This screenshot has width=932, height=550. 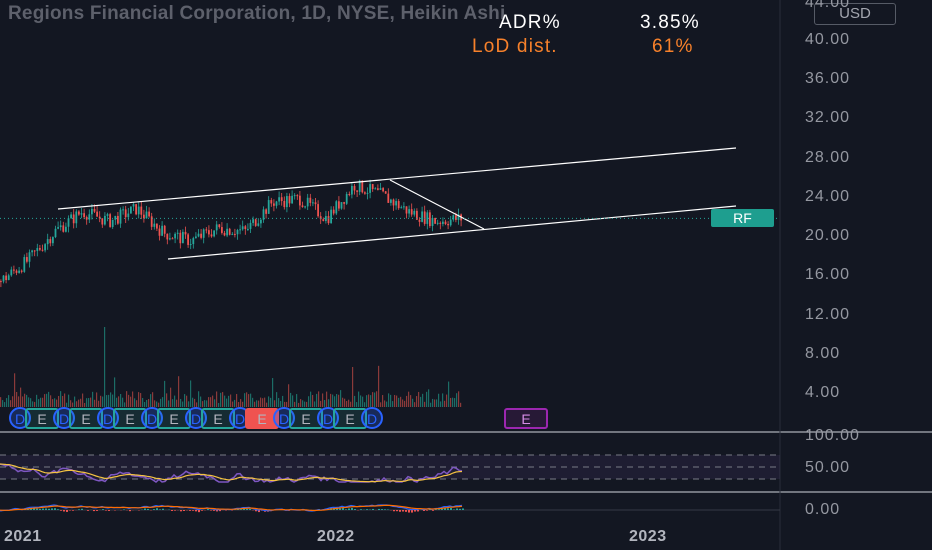 I want to click on rsi-tick: 100.00, so click(x=832, y=435).